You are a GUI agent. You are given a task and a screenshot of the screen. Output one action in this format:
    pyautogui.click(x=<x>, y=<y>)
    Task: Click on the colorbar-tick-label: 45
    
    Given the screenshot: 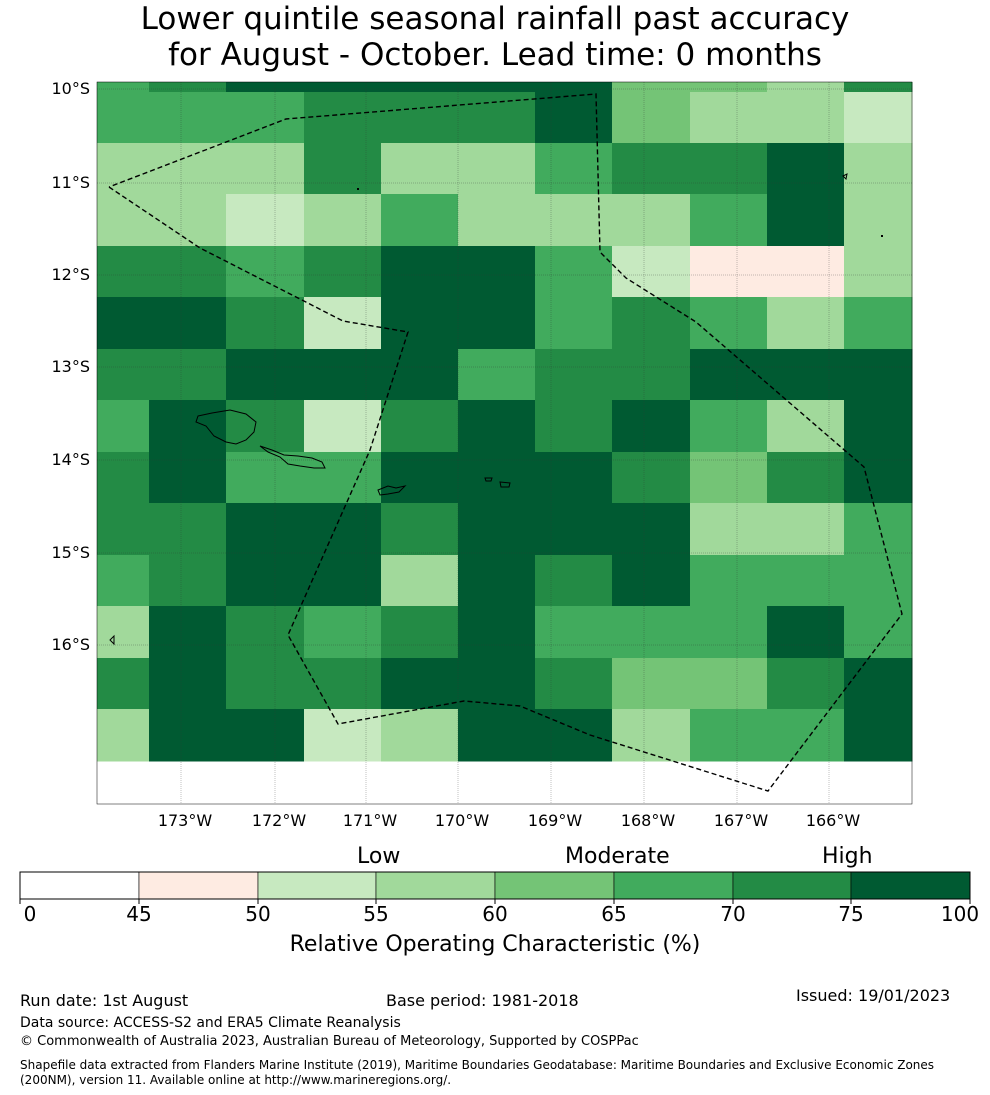 What is the action you would take?
    pyautogui.click(x=139, y=914)
    